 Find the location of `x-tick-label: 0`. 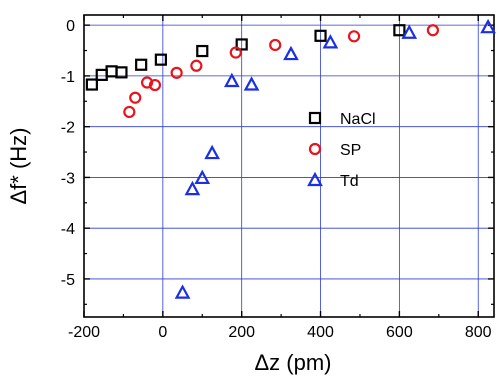

x-tick-label: 0 is located at coordinates (162, 332).